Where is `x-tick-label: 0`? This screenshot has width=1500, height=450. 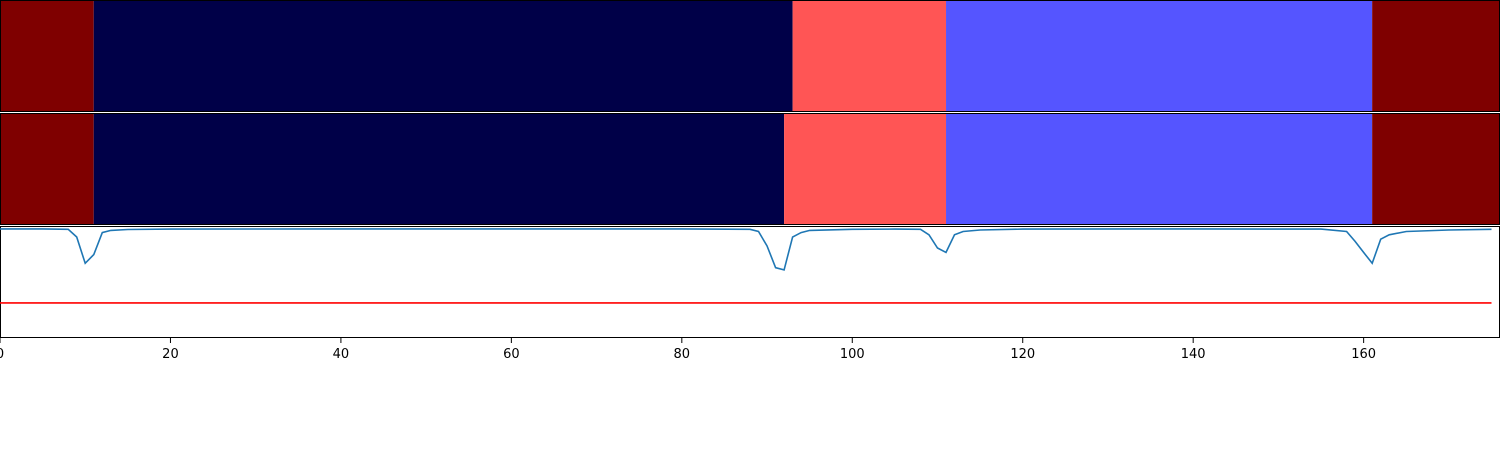 x-tick-label: 0 is located at coordinates (2, 354).